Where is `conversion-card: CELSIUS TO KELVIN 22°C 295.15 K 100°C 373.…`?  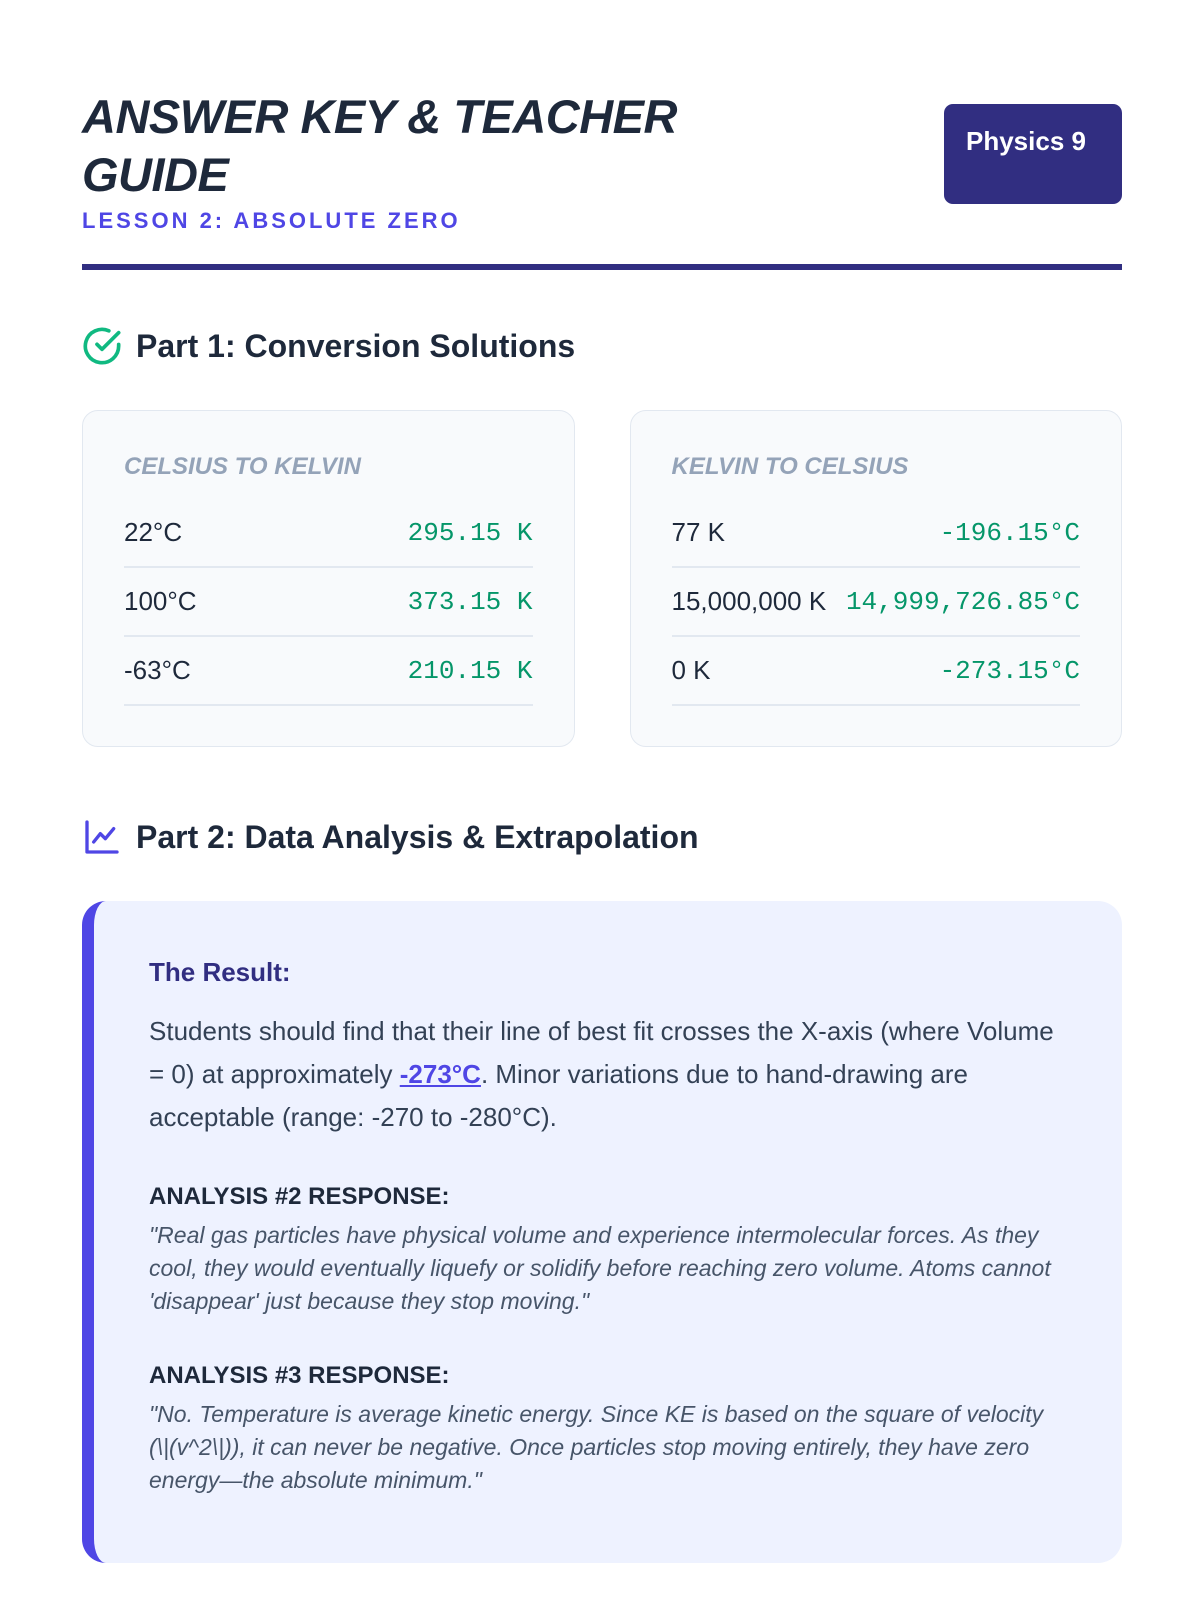 conversion-card: CELSIUS TO KELVIN 22°C 295.15 K 100°C 373.… is located at coordinates (328, 578).